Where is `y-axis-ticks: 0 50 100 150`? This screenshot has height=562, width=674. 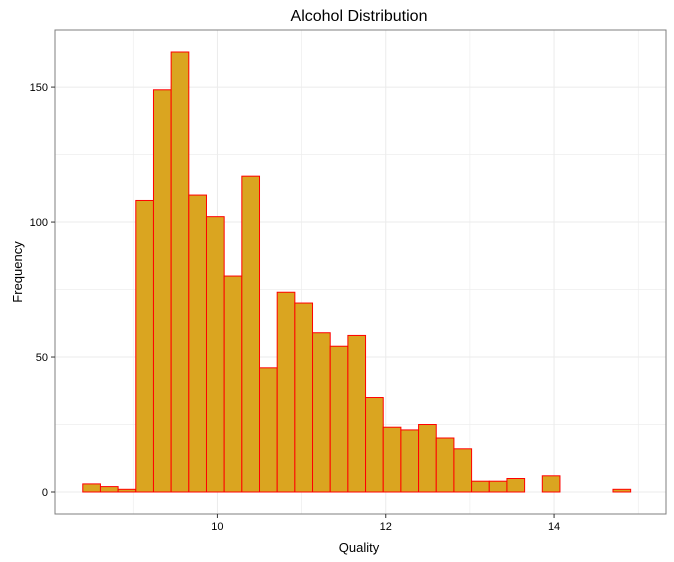
y-axis-ticks: 0 50 100 150 is located at coordinates (42, 290).